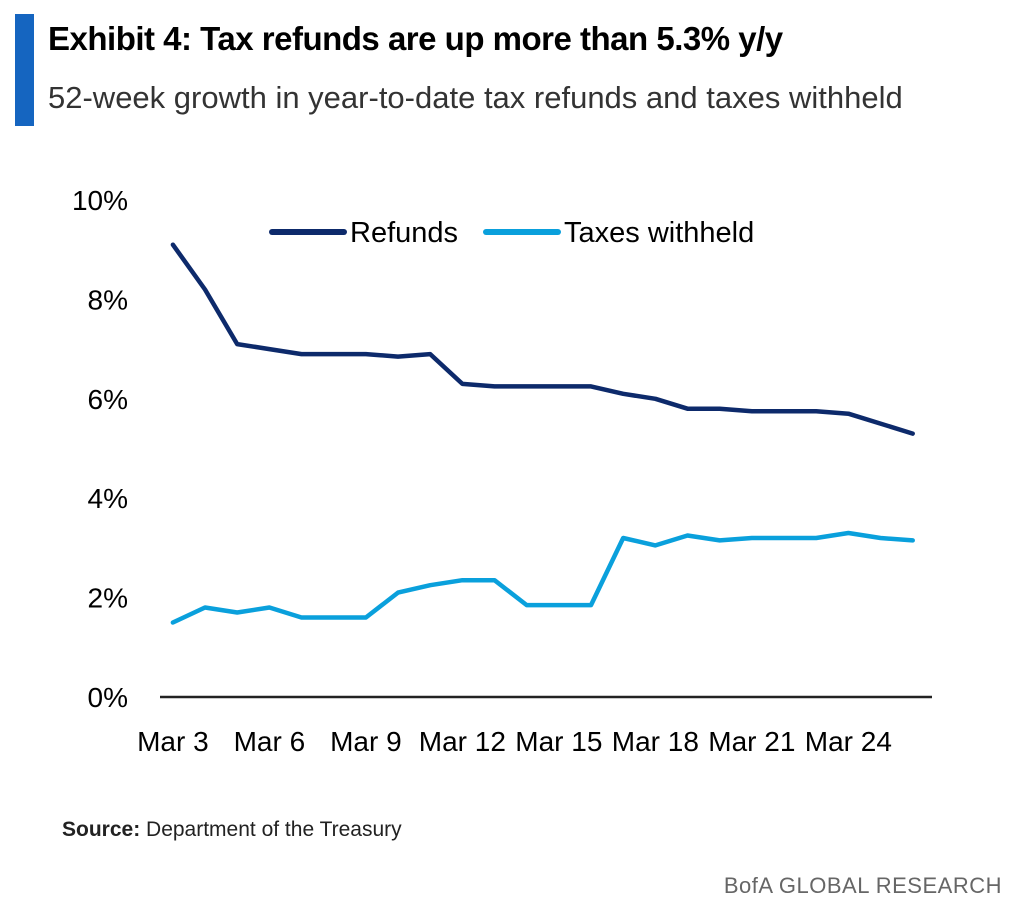  Describe the element at coordinates (24, 70) in the screenshot. I see `accent-bar` at that location.